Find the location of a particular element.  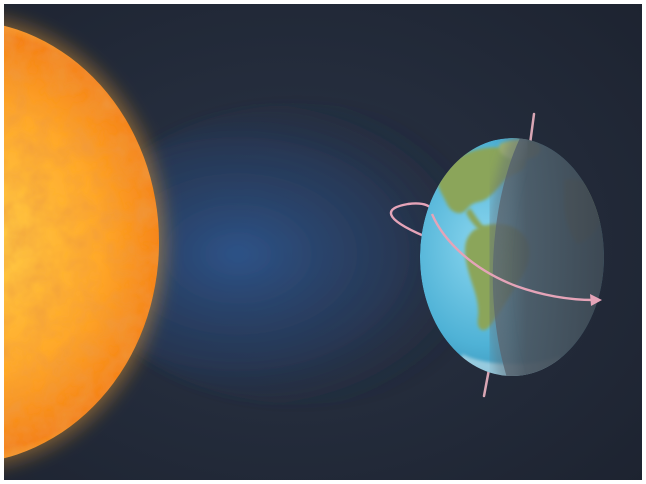

terminator-line is located at coordinates (508, 257).